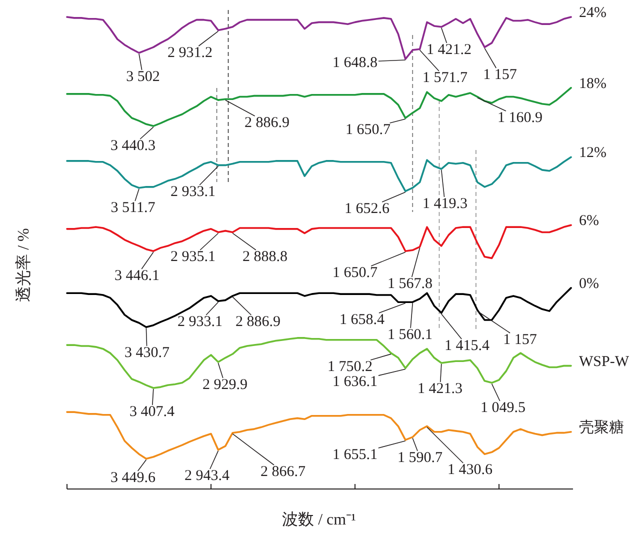  I want to click on series-label: 6%, so click(589, 221).